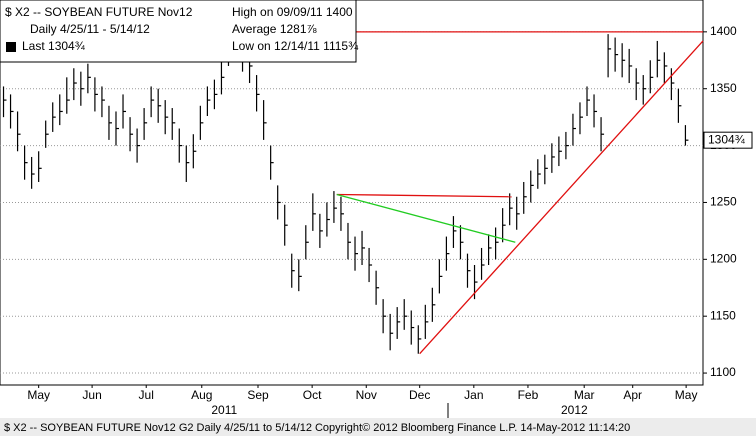 This screenshot has width=756, height=436. Describe the element at coordinates (11, 47) in the screenshot. I see `legend-swatch` at that location.